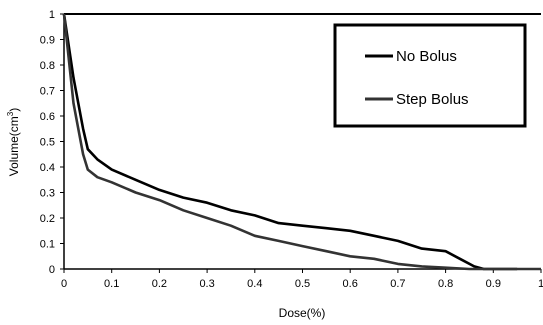 This screenshot has height=325, width=543. Describe the element at coordinates (47, 92) in the screenshot. I see `y-tick-label: 0.7` at that location.